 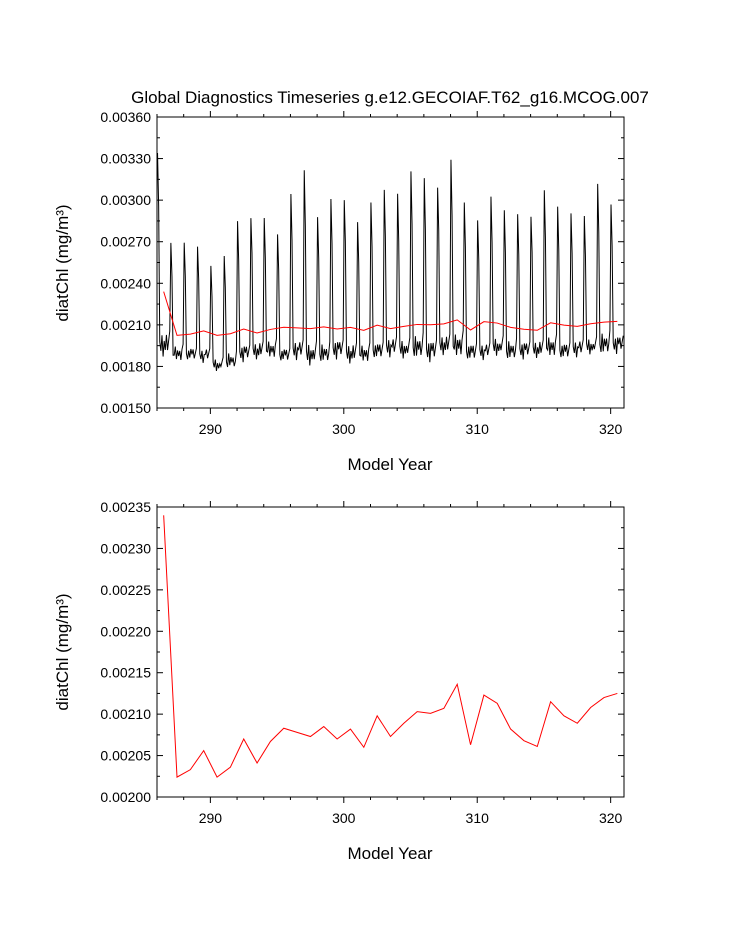 I want to click on bottom-x-tick-label: 320, so click(x=611, y=818).